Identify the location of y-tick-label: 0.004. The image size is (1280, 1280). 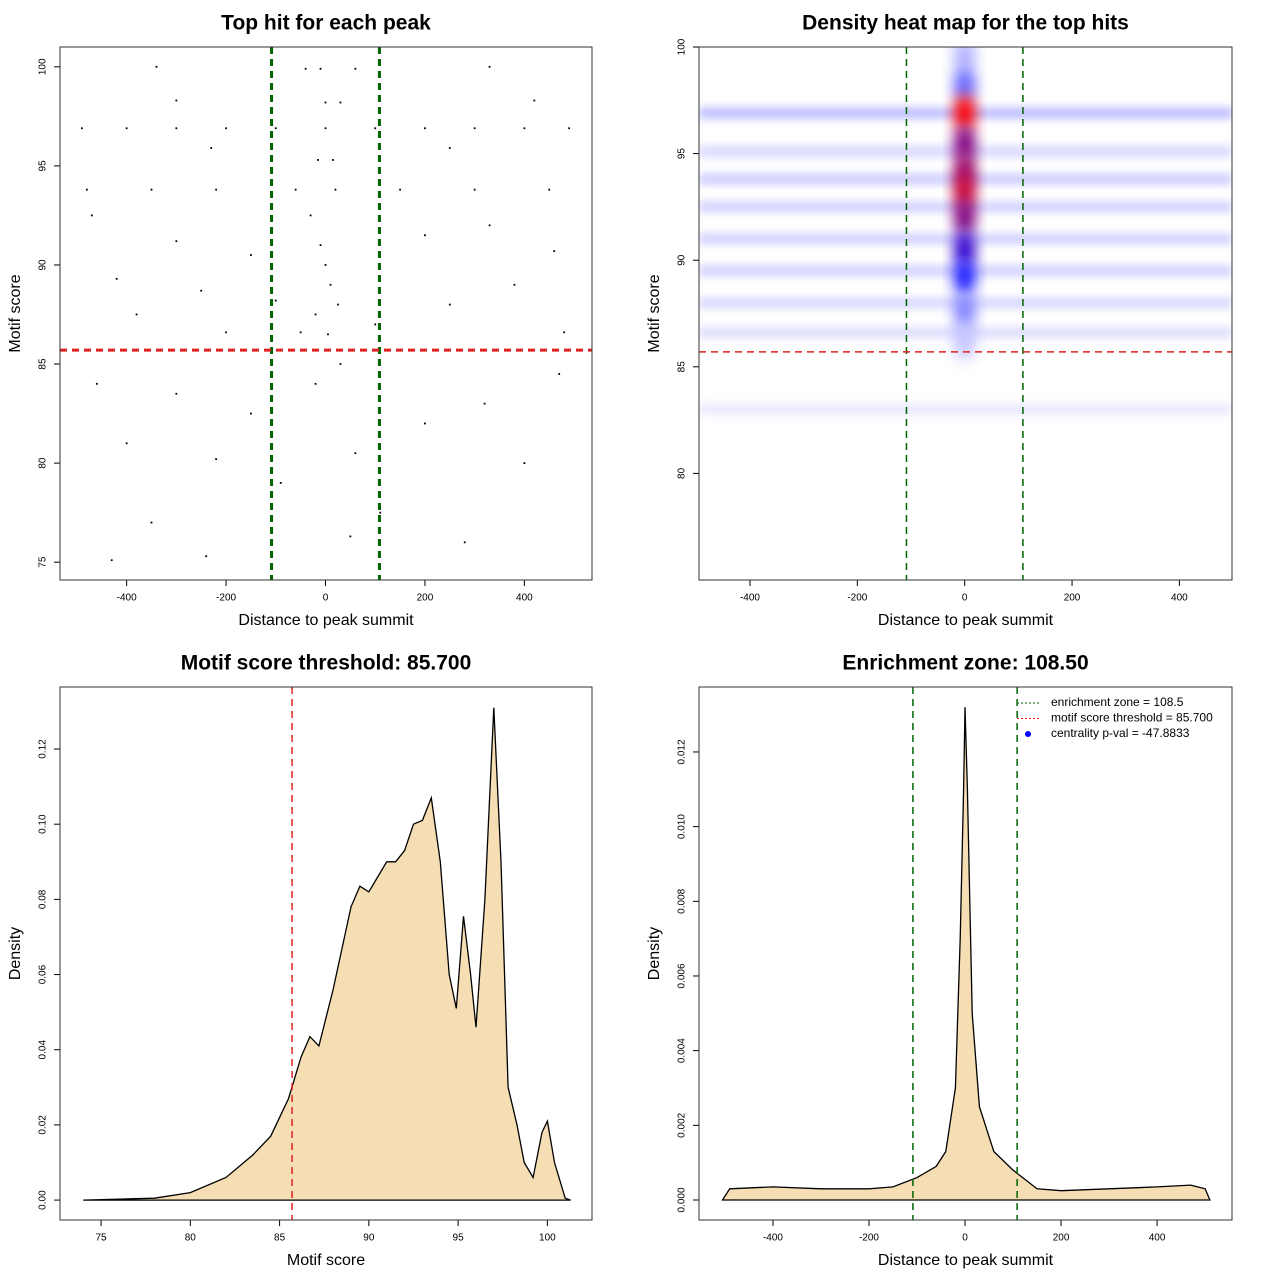
(682, 1050).